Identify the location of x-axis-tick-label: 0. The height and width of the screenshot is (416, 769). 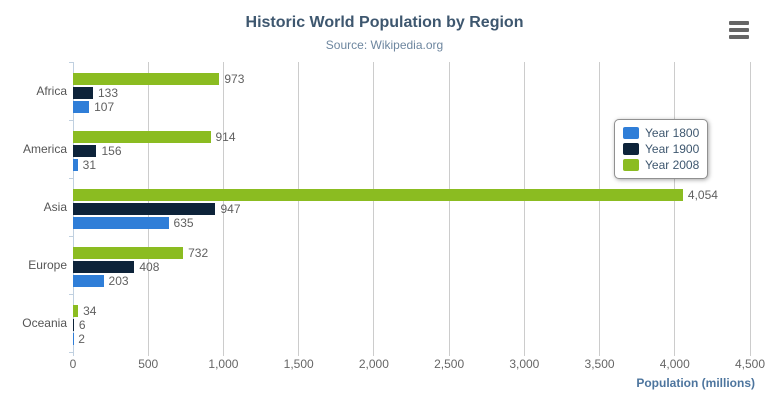
(73, 364).